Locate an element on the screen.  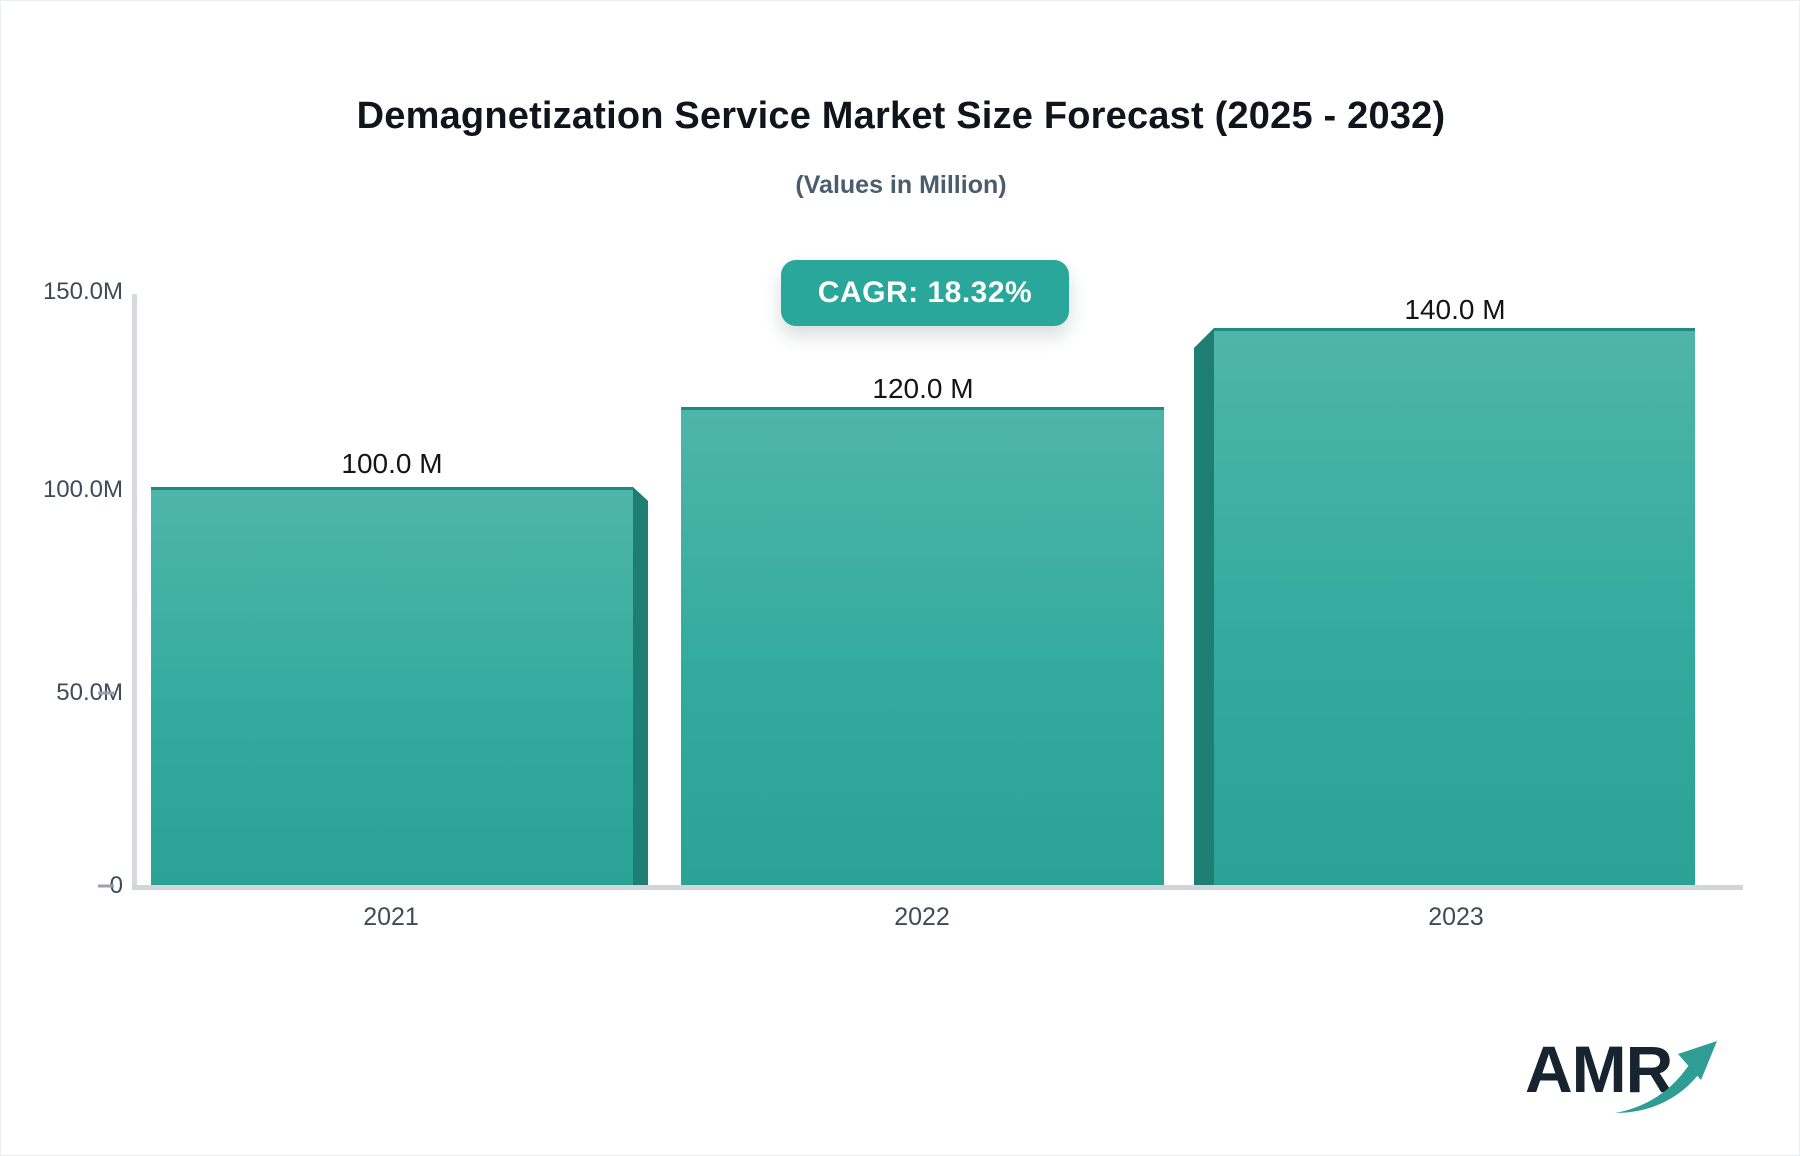
growth-arrow-icon is located at coordinates (1666, 1077).